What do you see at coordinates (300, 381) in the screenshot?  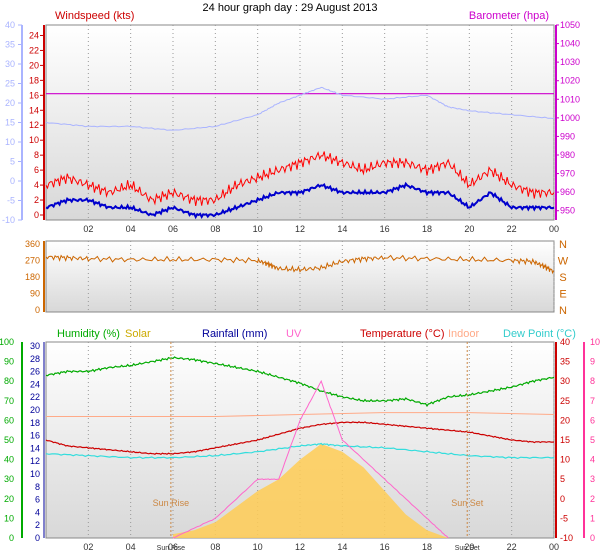 I see `humidity-line` at bounding box center [300, 381].